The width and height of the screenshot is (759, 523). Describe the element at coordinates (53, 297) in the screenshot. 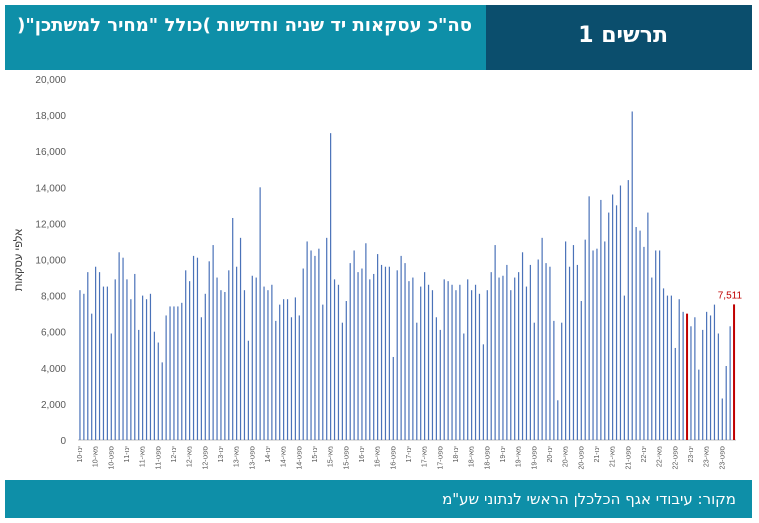

I see `y-tick-label: 8,000` at that location.